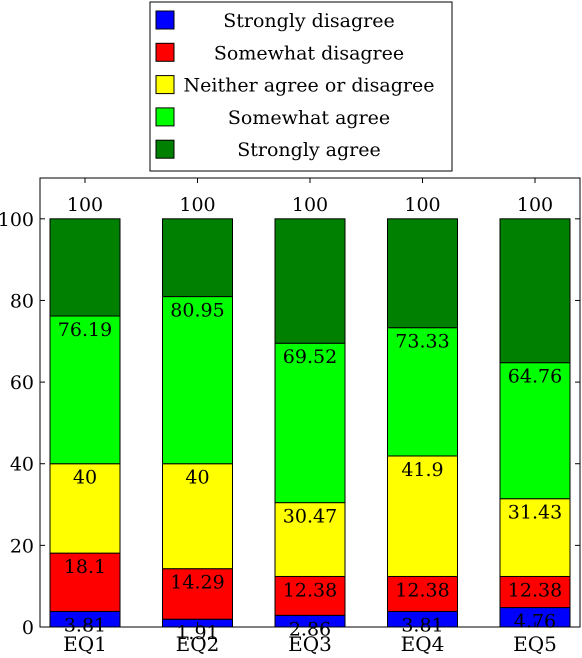 Image resolution: width=582 pixels, height=658 pixels. What do you see at coordinates (422, 470) in the screenshot?
I see `bar-value-label: 41.9` at bounding box center [422, 470].